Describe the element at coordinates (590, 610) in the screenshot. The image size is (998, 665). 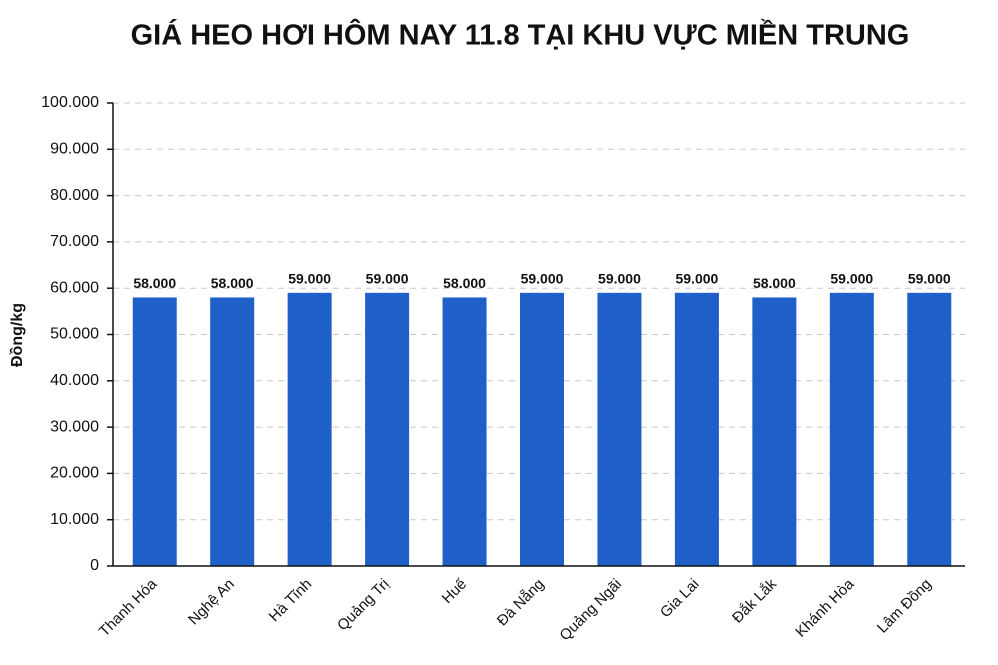
I see `x-tick-label: Quảng Ngãi` at that location.